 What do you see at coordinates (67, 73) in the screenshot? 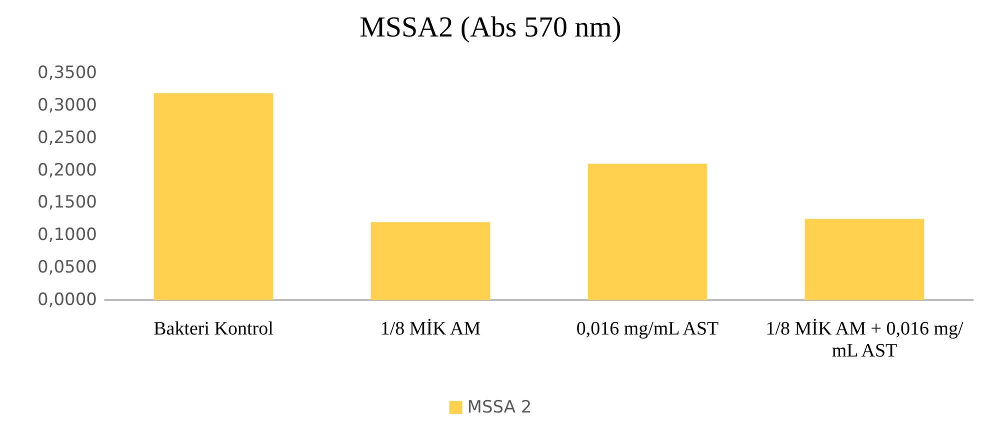
I see `y-tick-label: 0,3500` at bounding box center [67, 73].